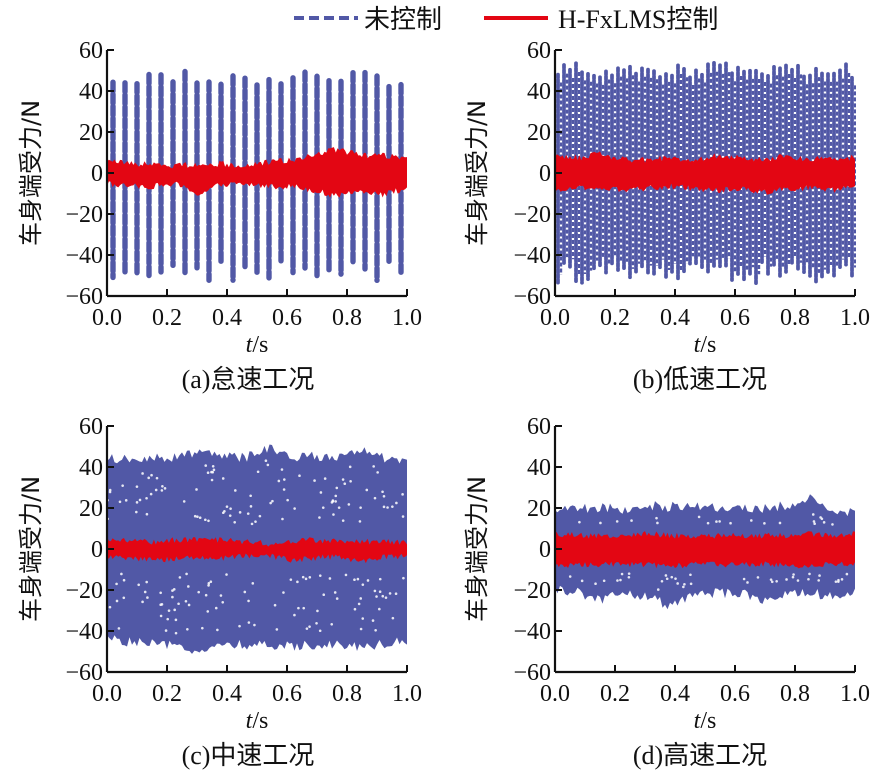  What do you see at coordinates (539, 133) in the screenshot?
I see `y-tick-label: 20` at bounding box center [539, 133].